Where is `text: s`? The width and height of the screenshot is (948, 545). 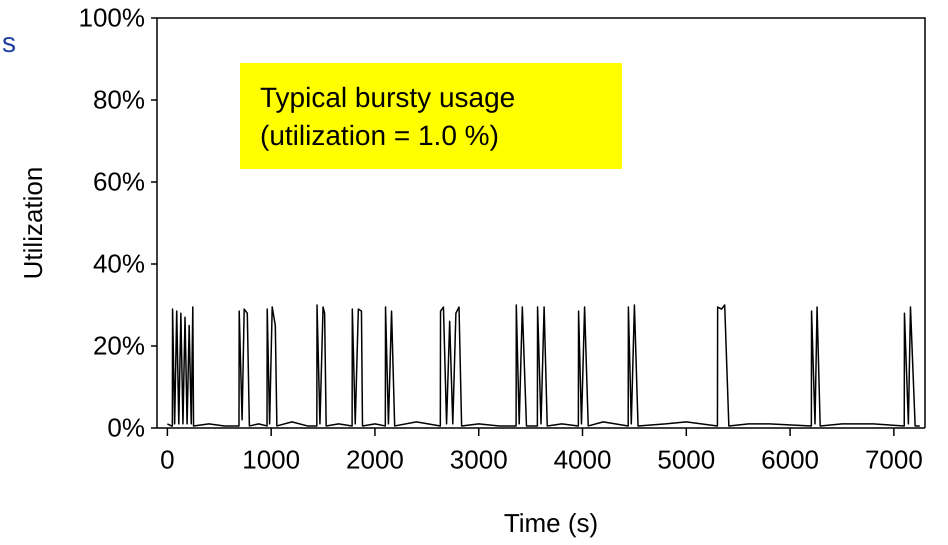
text: s is located at coordinates (9, 42).